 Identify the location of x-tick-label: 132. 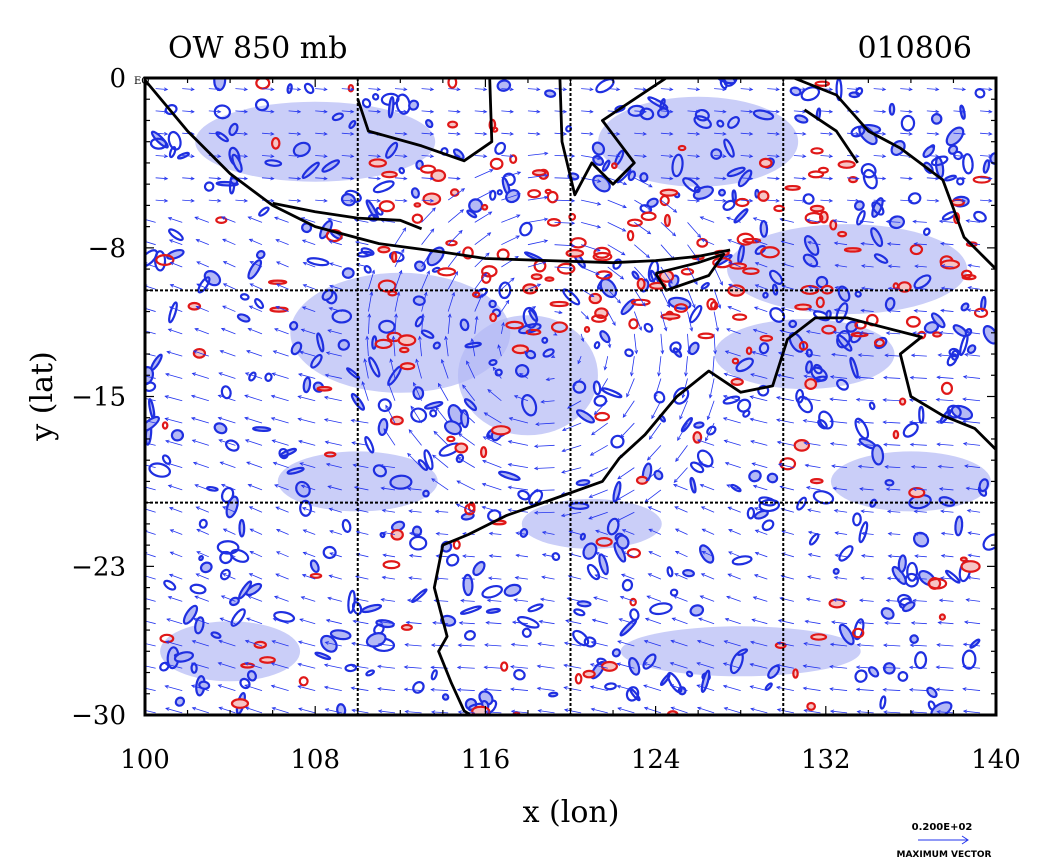
(826, 760).